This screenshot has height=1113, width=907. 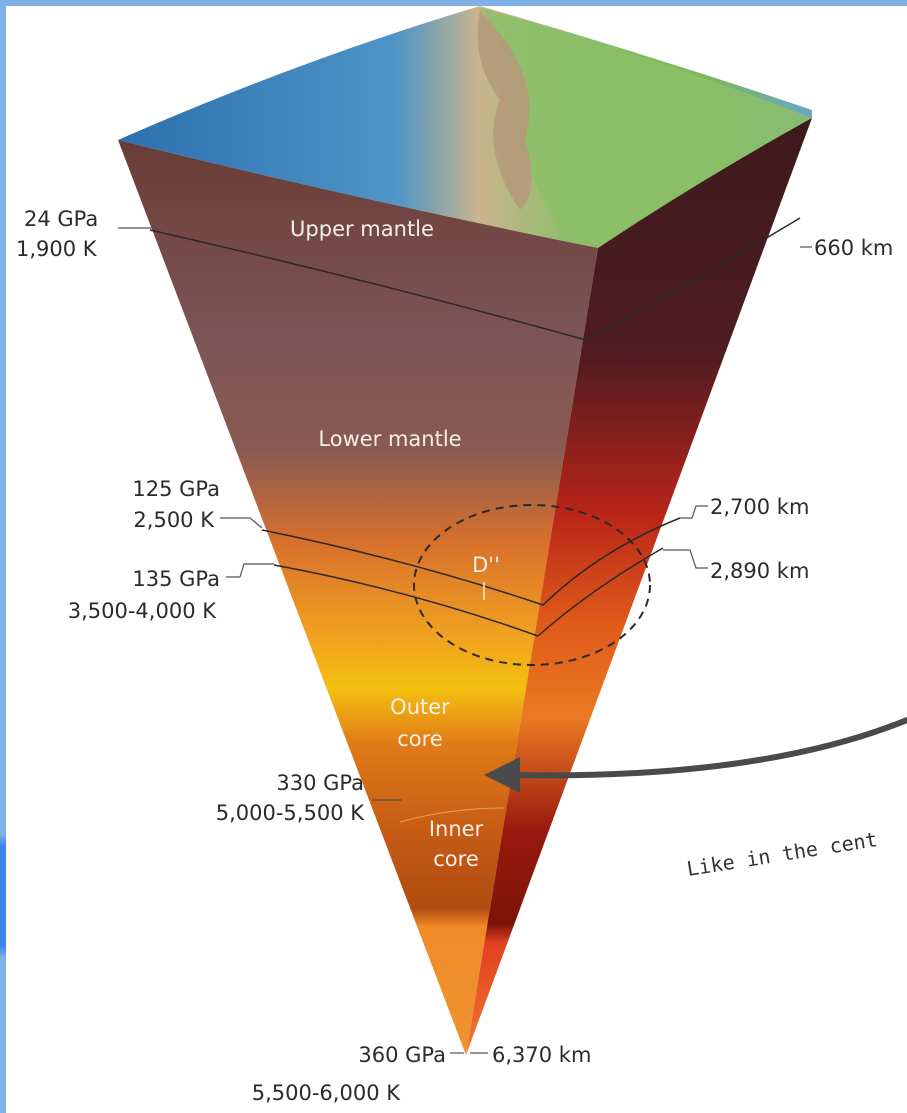 What do you see at coordinates (176, 579) in the screenshot?
I see `label-135gpa: 135 GPa` at bounding box center [176, 579].